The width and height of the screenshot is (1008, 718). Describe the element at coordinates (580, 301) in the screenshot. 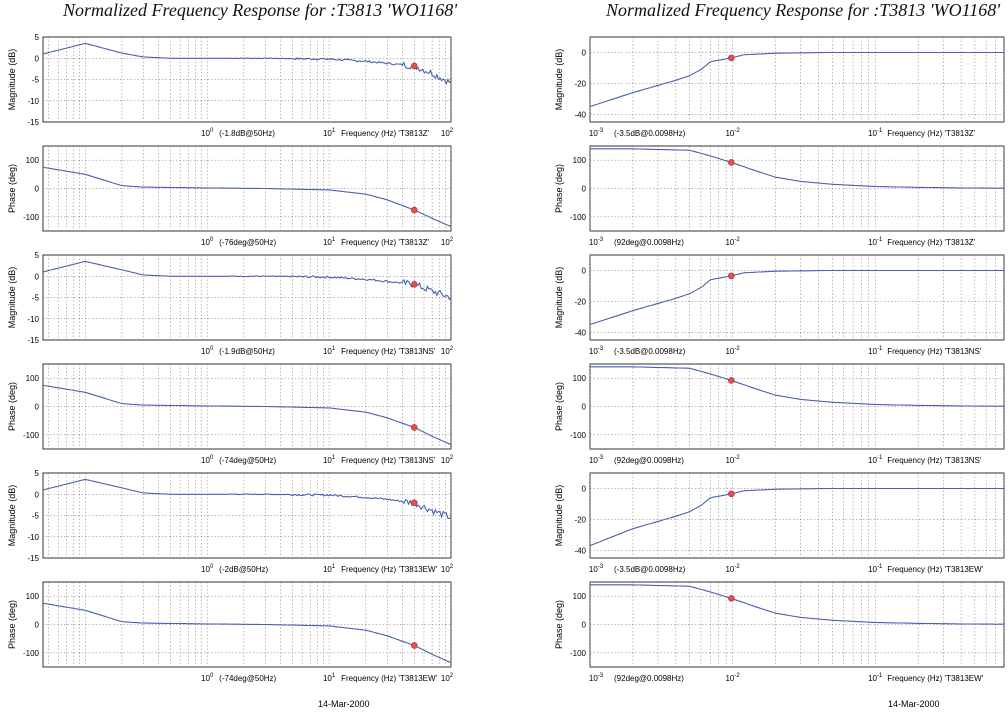

I see `y-tick-label: -20` at that location.